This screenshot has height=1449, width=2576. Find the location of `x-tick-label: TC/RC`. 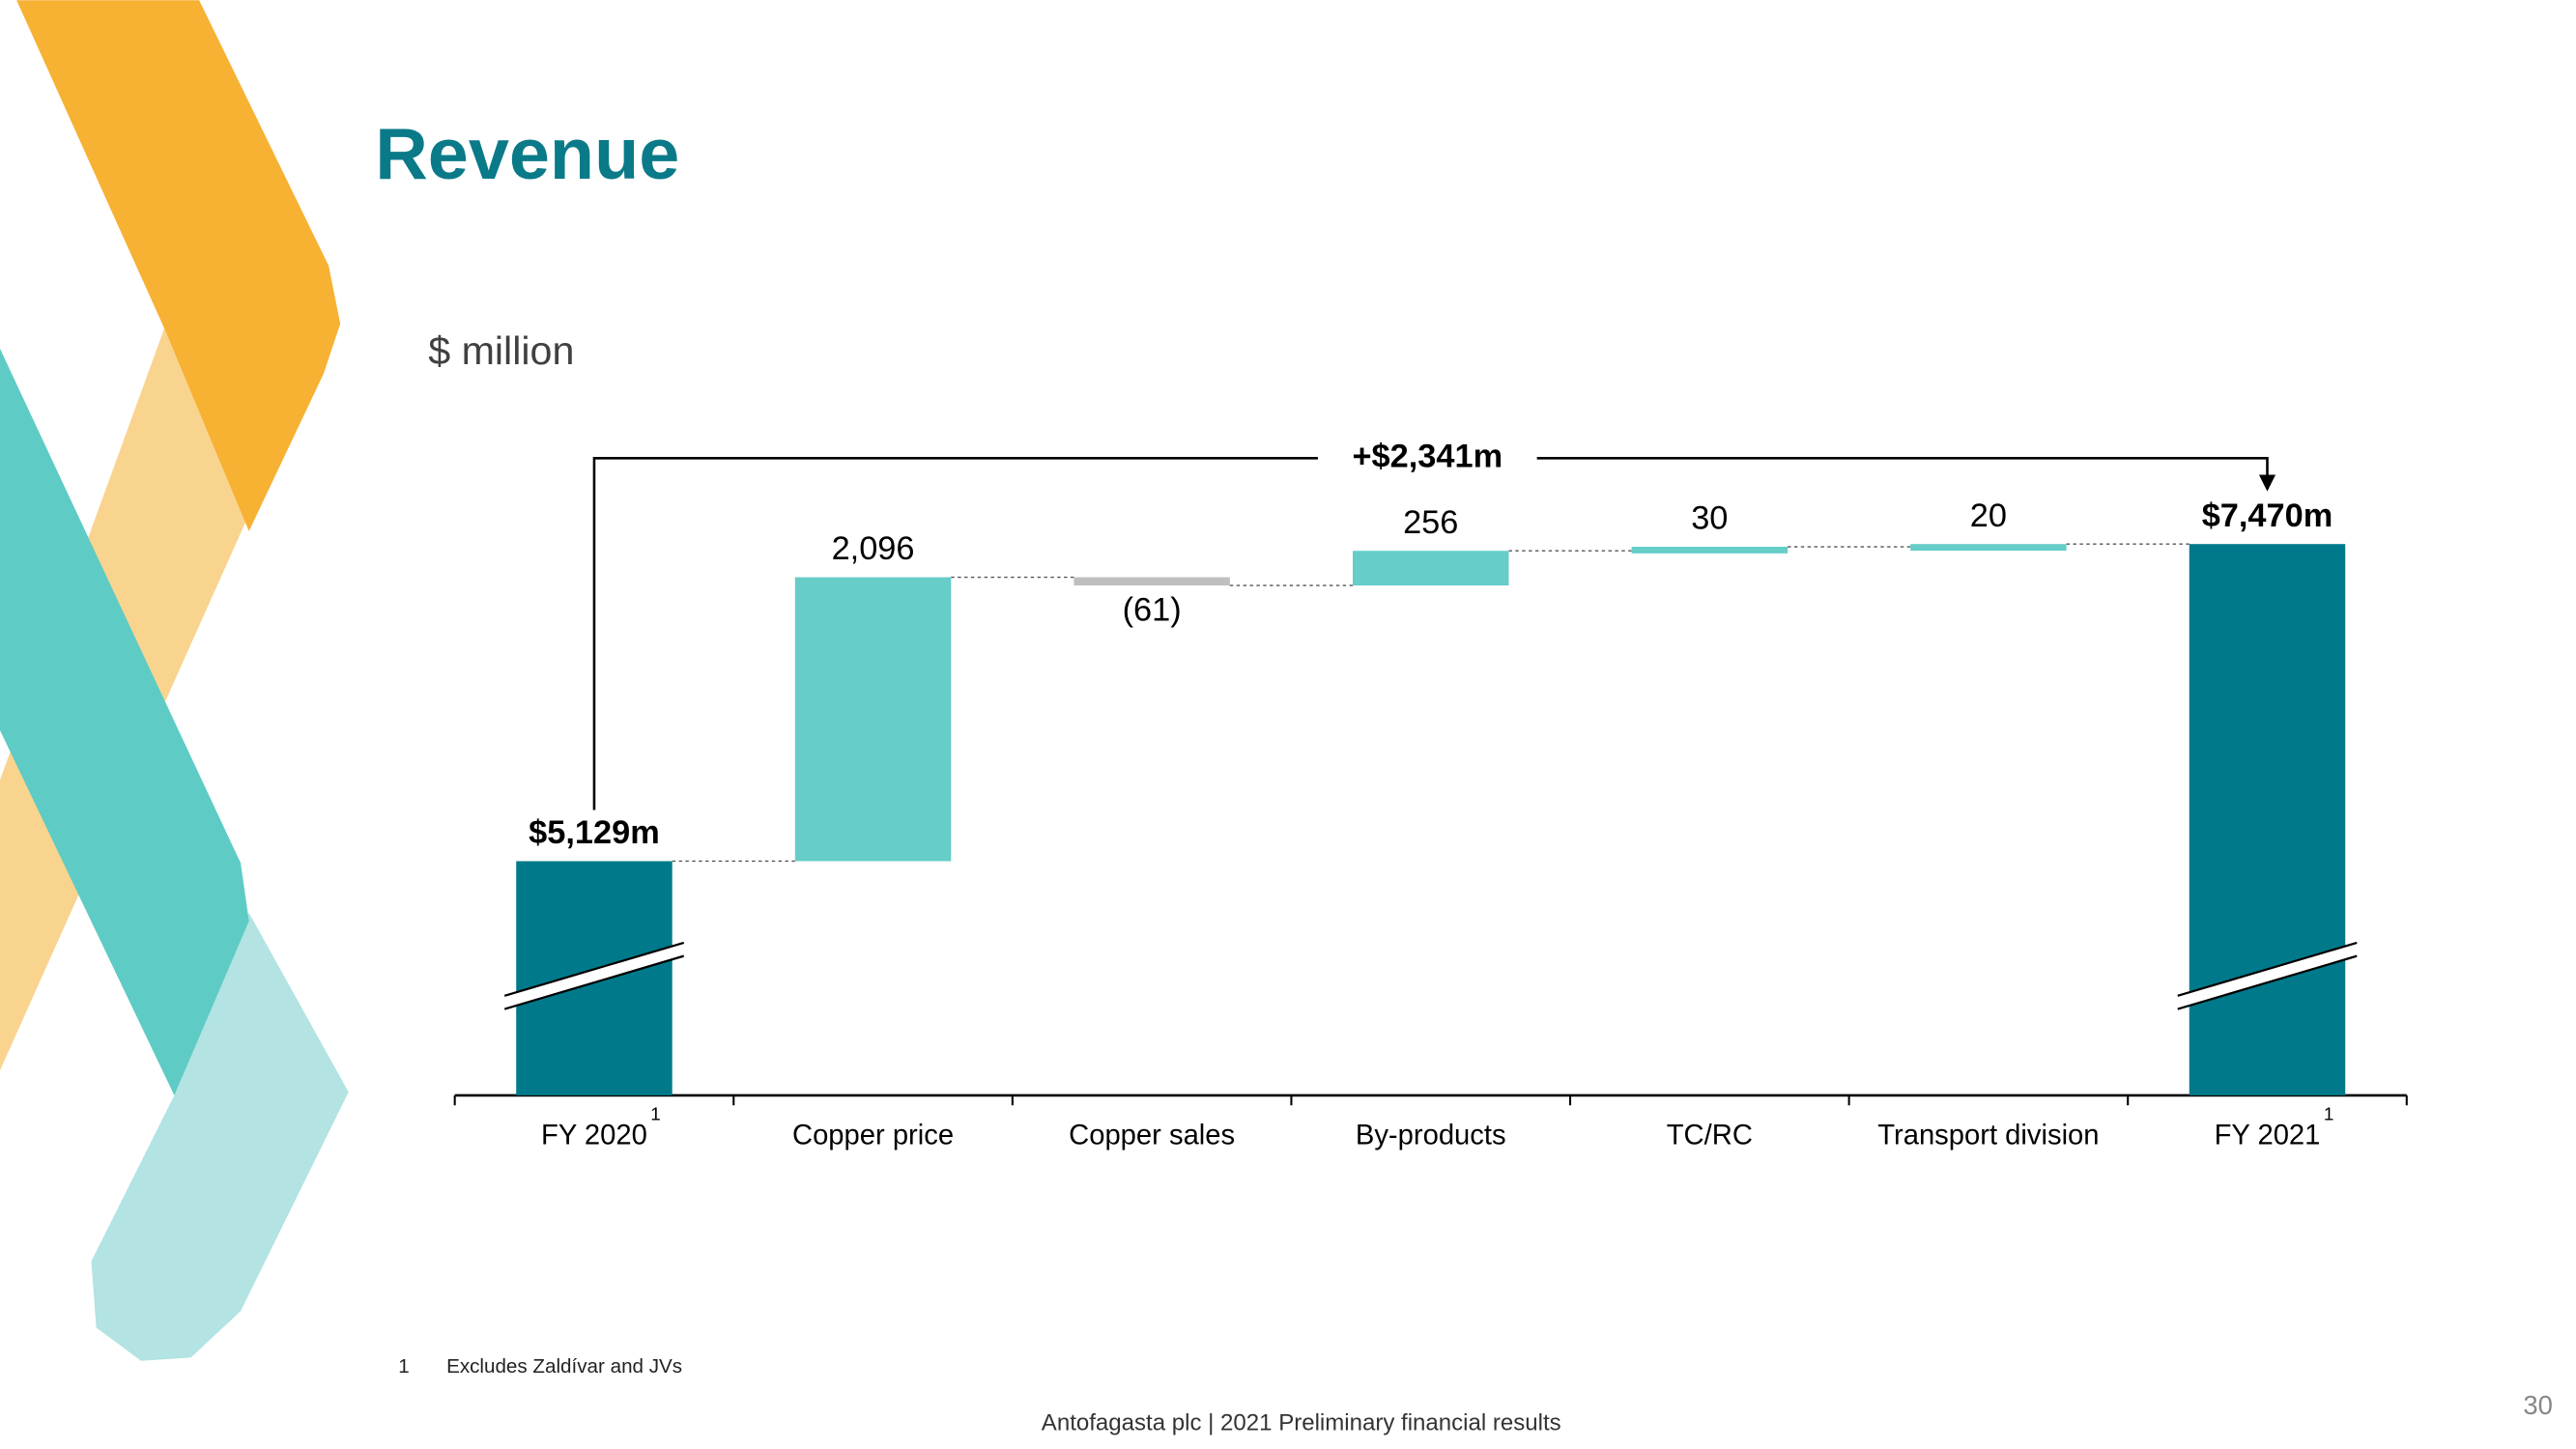

x-tick-label: TC/RC is located at coordinates (1710, 1136).